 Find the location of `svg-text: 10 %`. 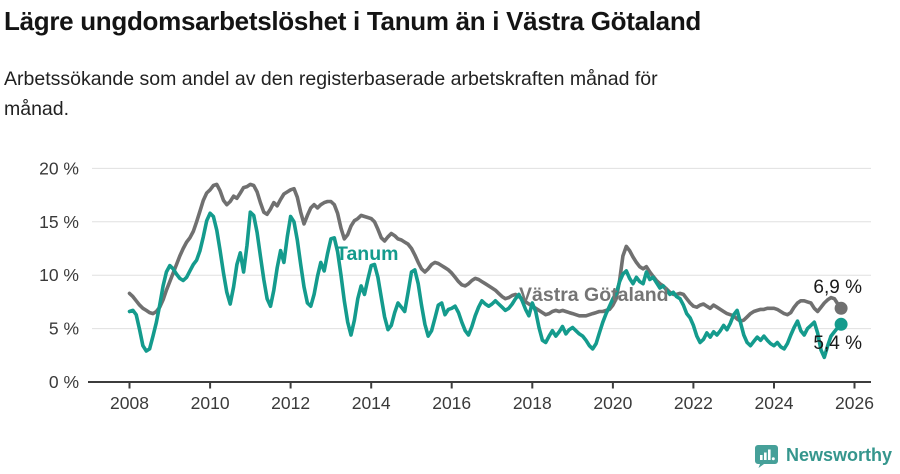

svg-text: 10 % is located at coordinates (59, 275).